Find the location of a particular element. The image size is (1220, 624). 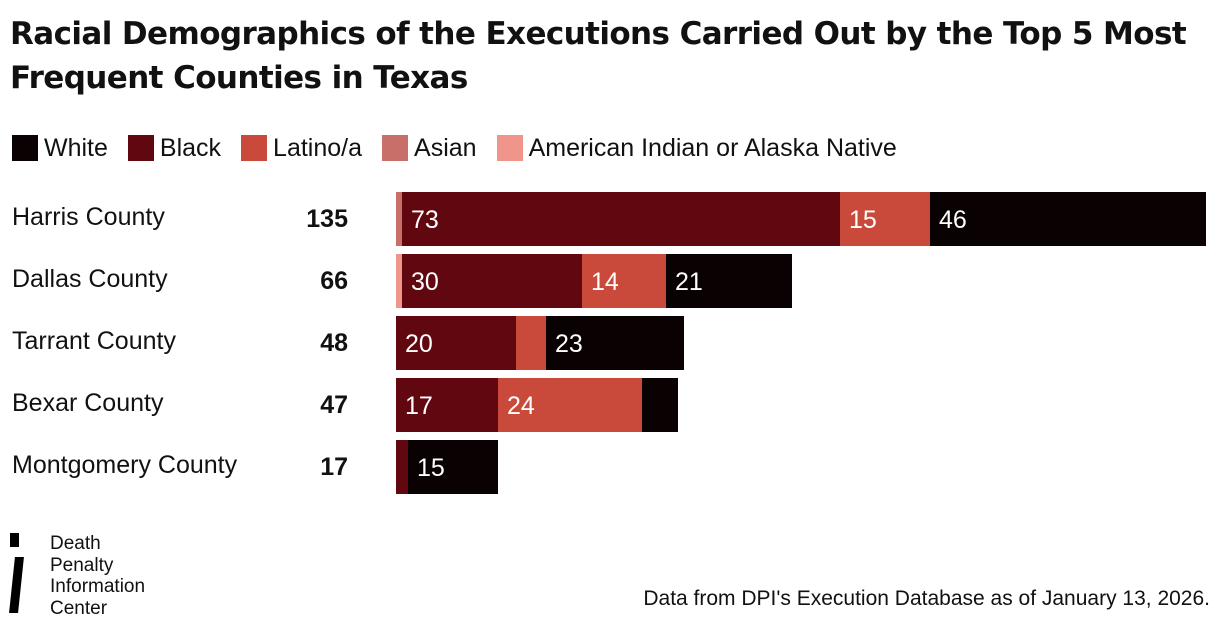

legend-item-american-indian: American Indian or Alaska Native is located at coordinates (696, 148).